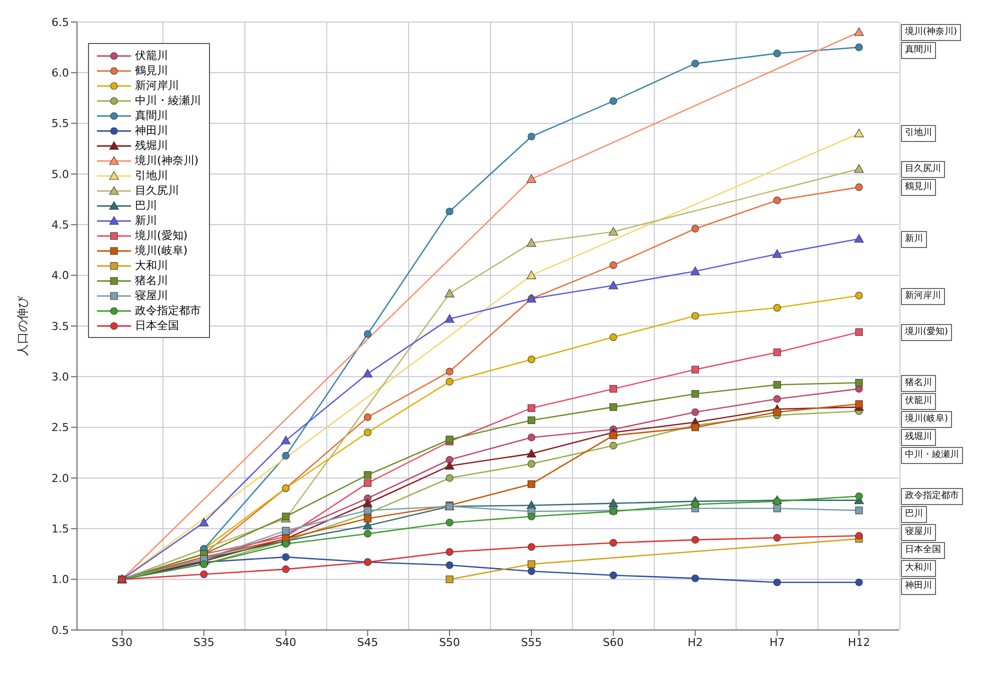 Image resolution: width=984 pixels, height=677 pixels. I want to click on legend-label: 境川(愛知), so click(161, 235).